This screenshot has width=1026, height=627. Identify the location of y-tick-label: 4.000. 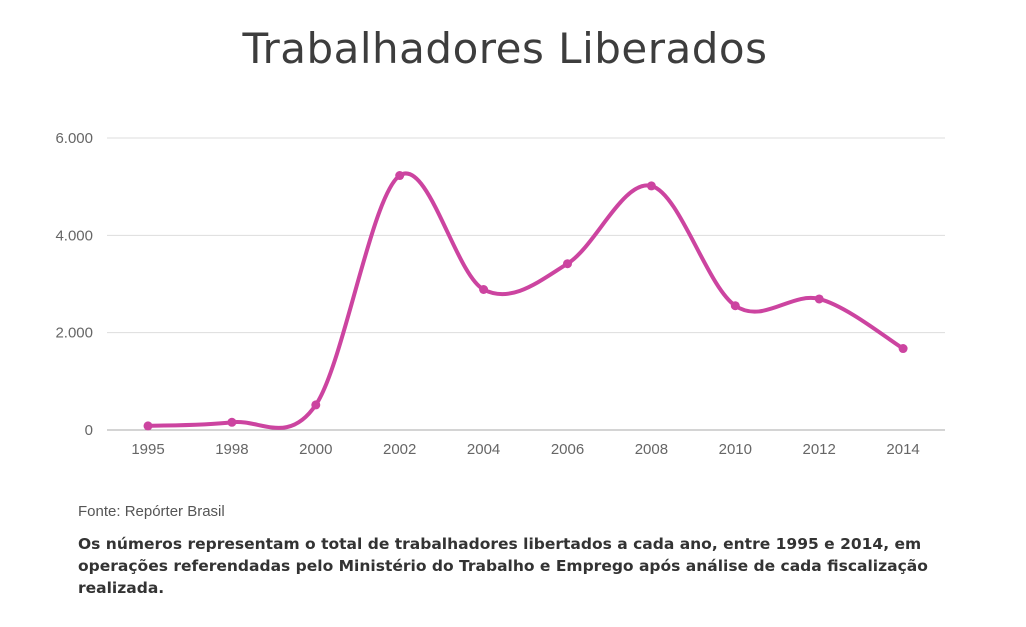
(74, 235).